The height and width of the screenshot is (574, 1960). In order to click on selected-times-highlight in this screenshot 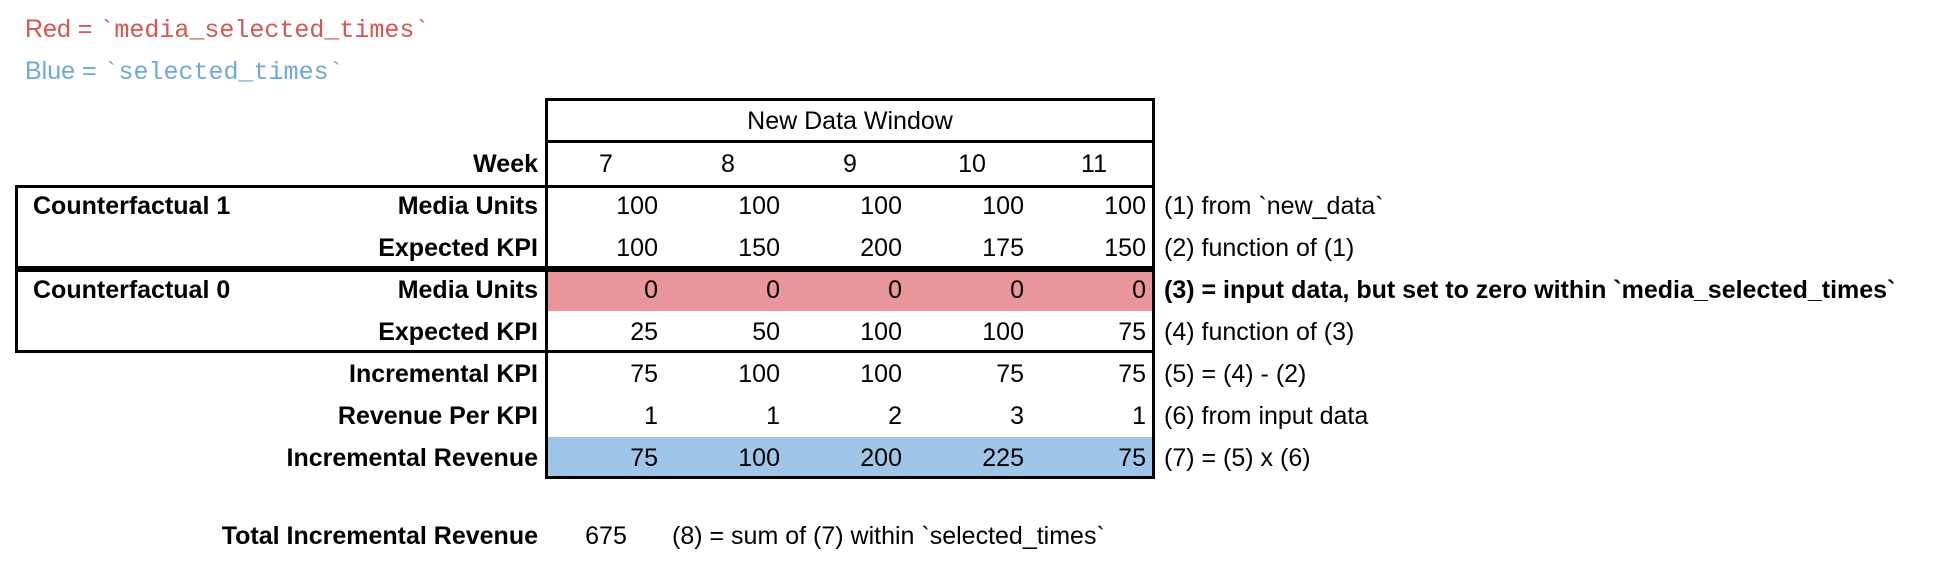, I will do `click(850, 456)`.